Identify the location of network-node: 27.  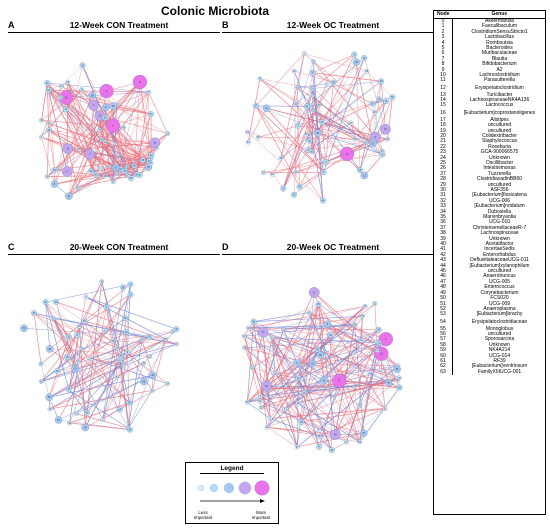
(151, 114).